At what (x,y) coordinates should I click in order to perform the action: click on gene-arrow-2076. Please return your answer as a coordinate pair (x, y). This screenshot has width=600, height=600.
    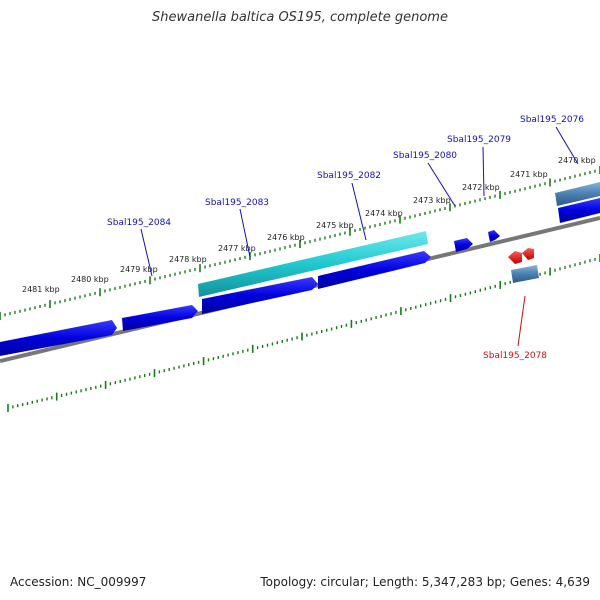
    Looking at the image, I should click on (579, 210).